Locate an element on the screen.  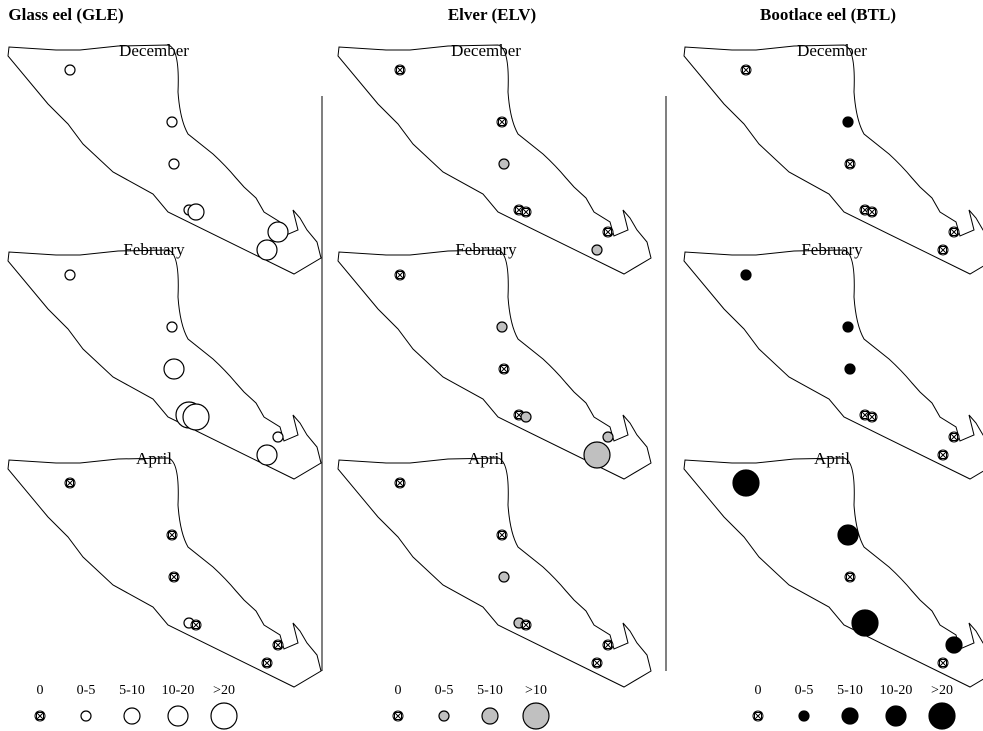
column-title-elver: Elver (ELV) is located at coordinates (492, 14).